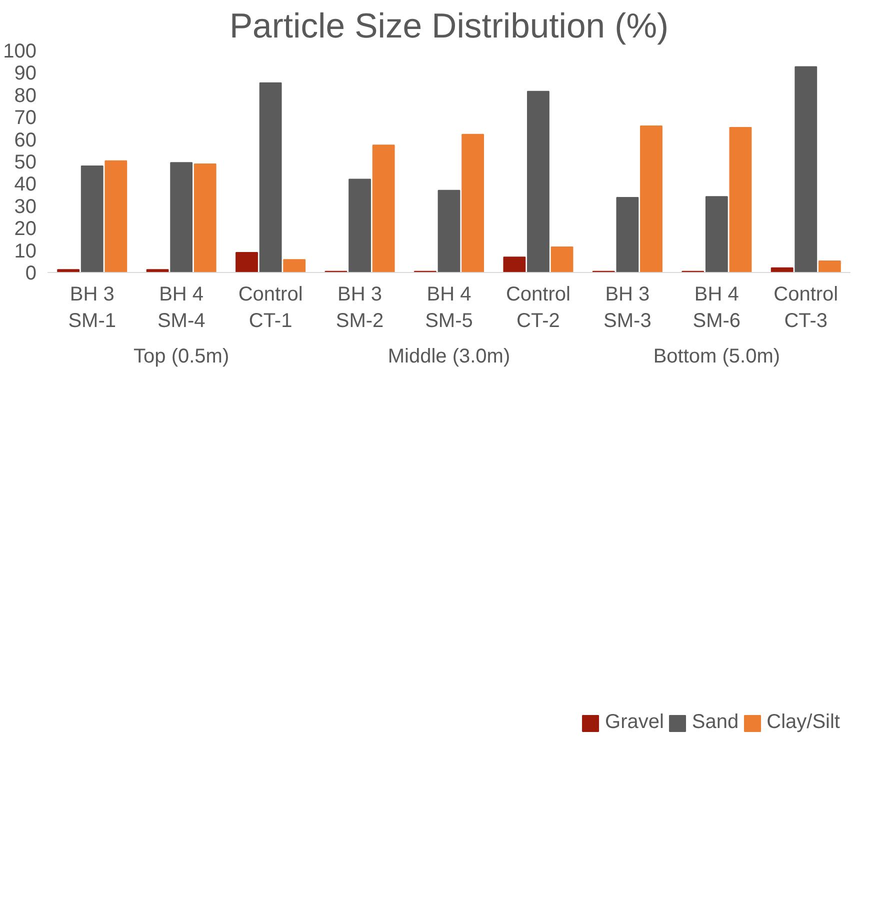  I want to click on text: Top (0.5m), so click(182, 357).